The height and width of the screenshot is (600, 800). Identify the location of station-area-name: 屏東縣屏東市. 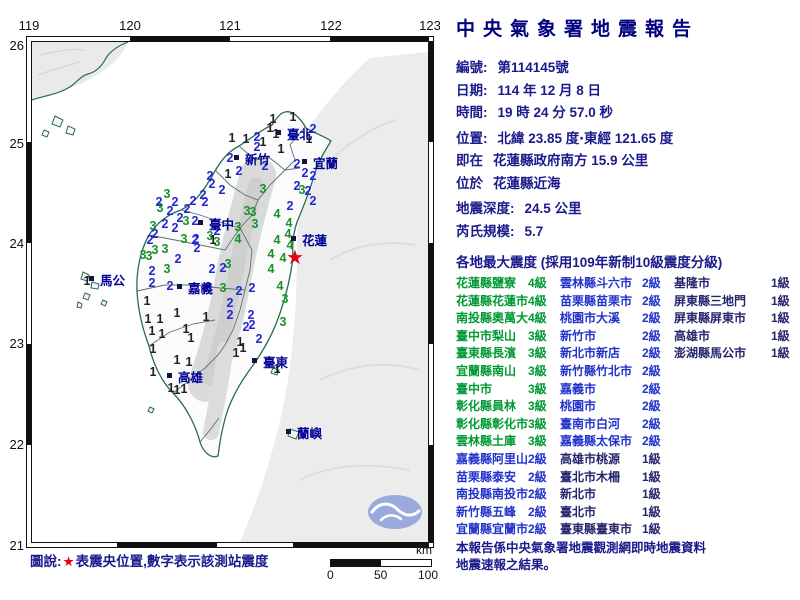
(710, 318).